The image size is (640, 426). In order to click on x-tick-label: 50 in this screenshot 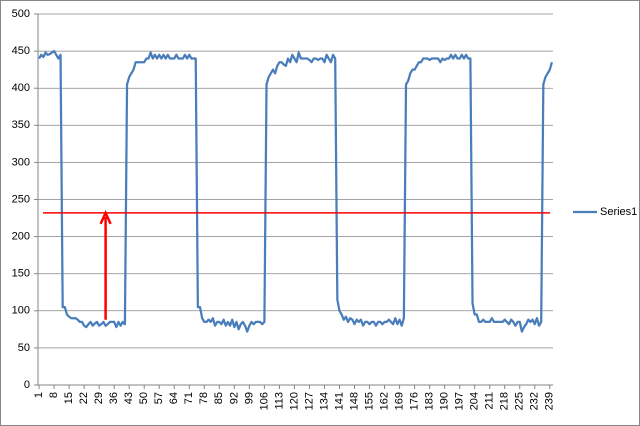, I will do `click(144, 398)`.